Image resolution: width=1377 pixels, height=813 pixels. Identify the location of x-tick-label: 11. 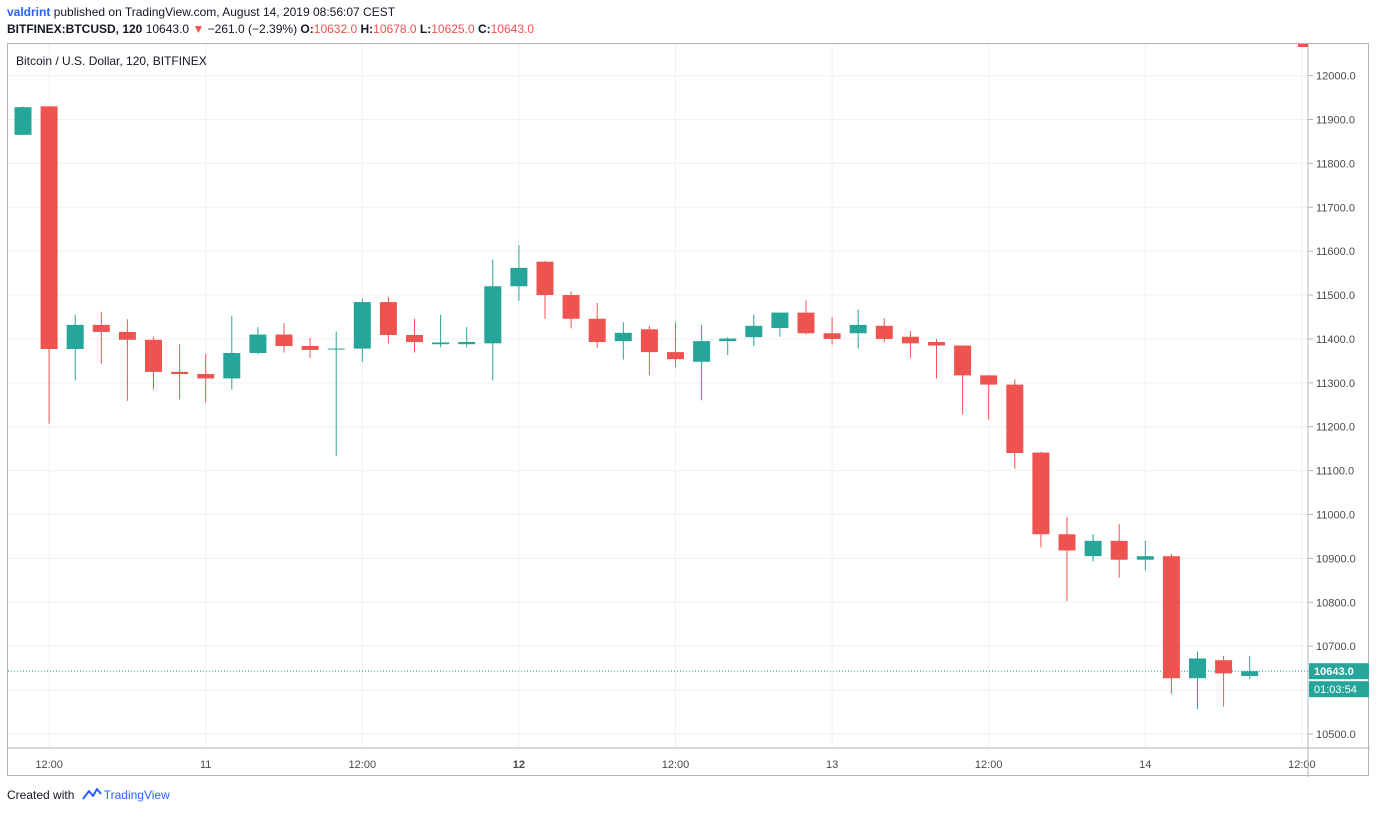
(205, 765).